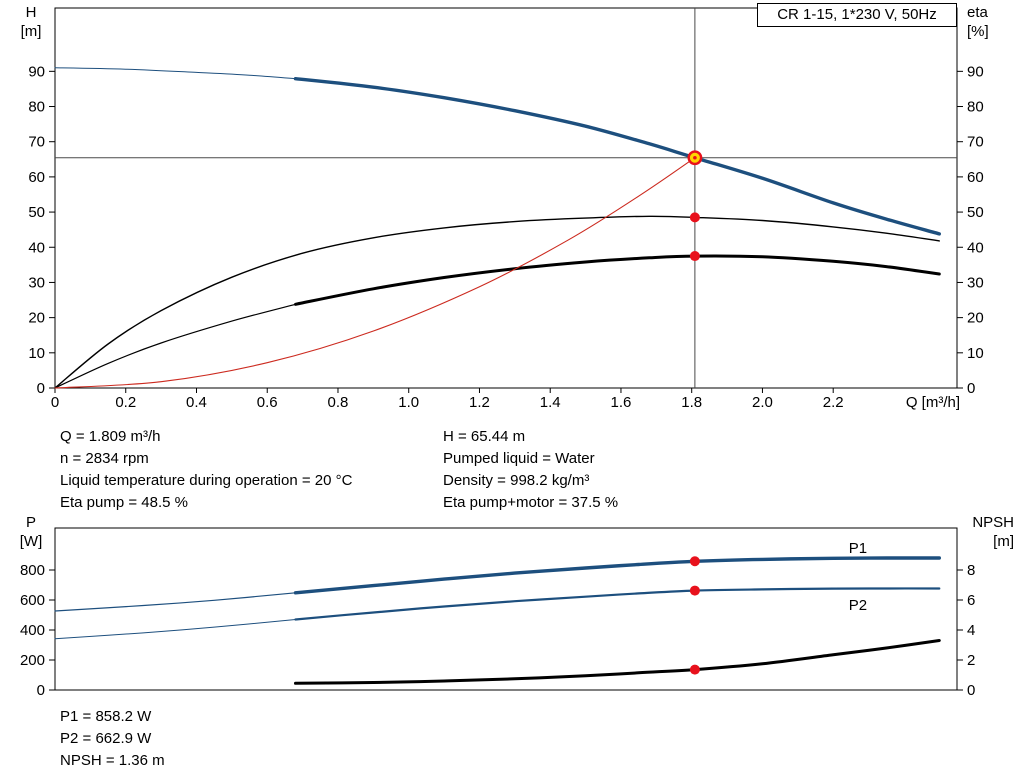  Describe the element at coordinates (695, 157) in the screenshot. I see `operating-point-center` at that location.